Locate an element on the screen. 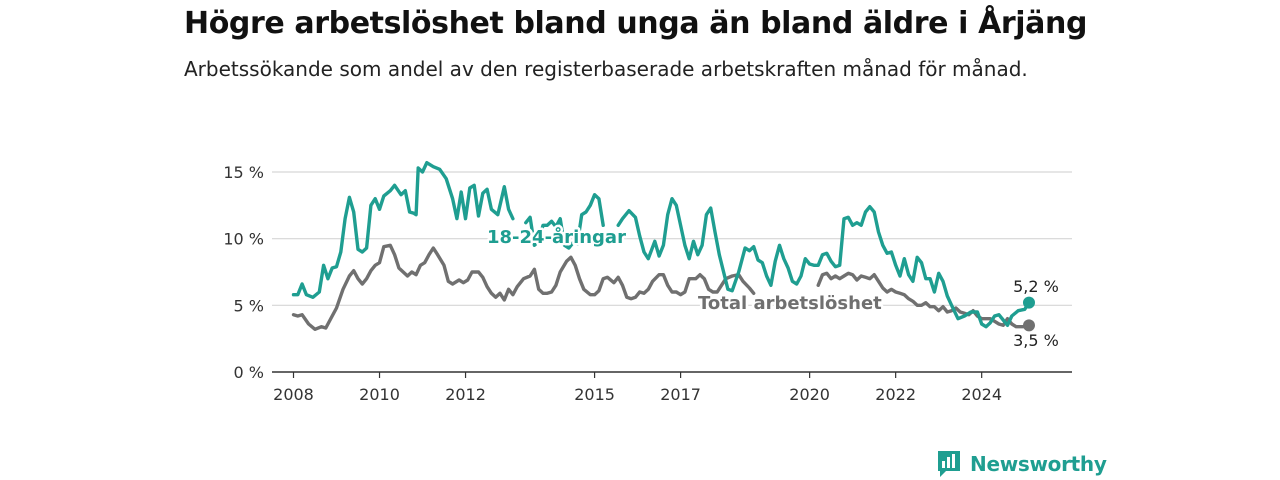 This screenshot has height=480, width=1280. x-tick-label: 2008 is located at coordinates (293, 394).